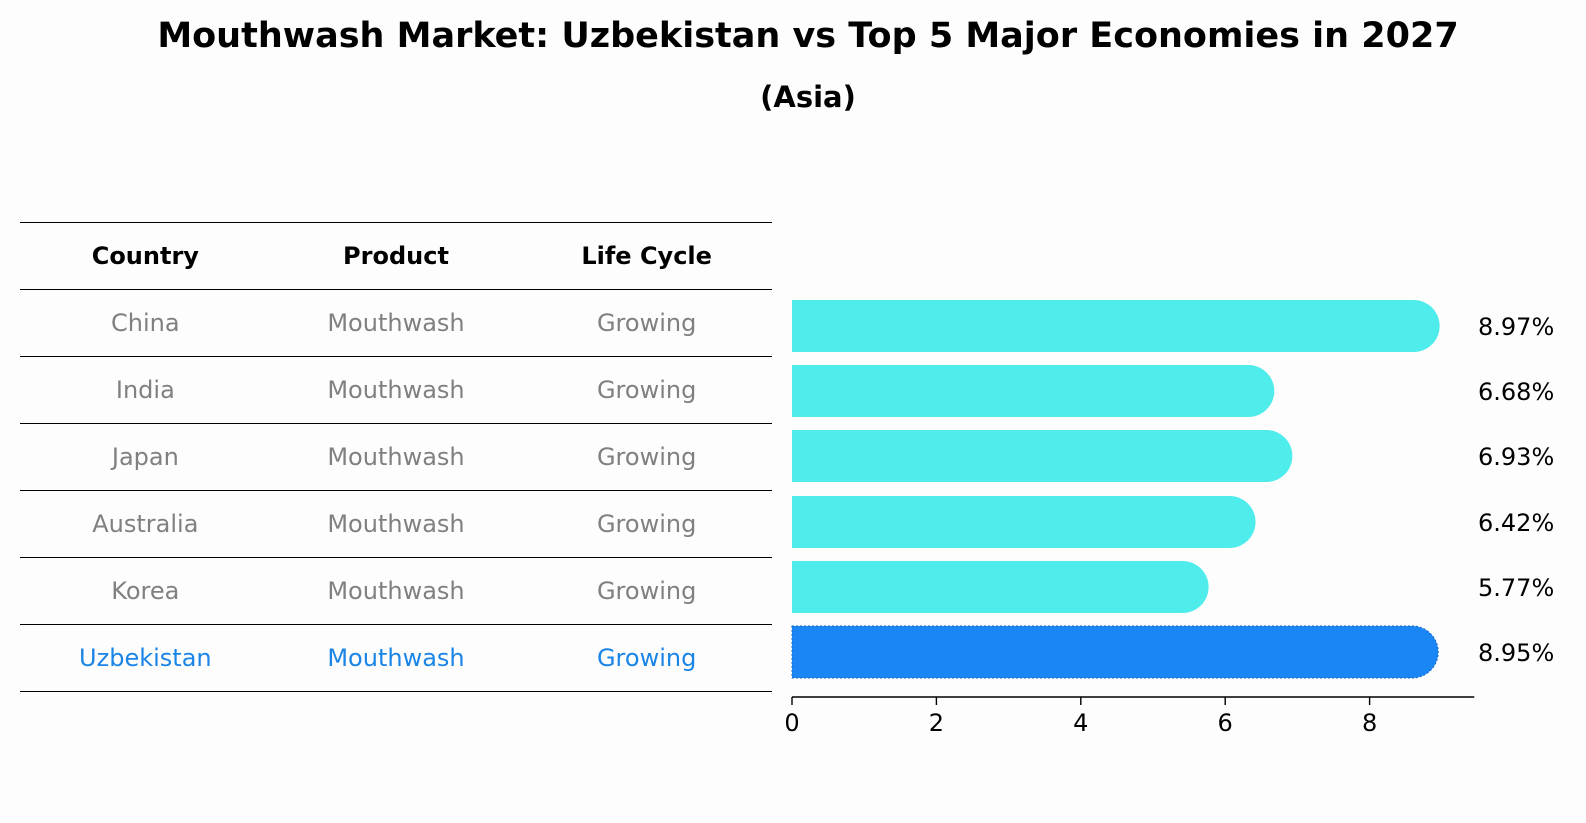  What do you see at coordinates (1516, 457) in the screenshot?
I see `bar-value-label: 6.93%` at bounding box center [1516, 457].